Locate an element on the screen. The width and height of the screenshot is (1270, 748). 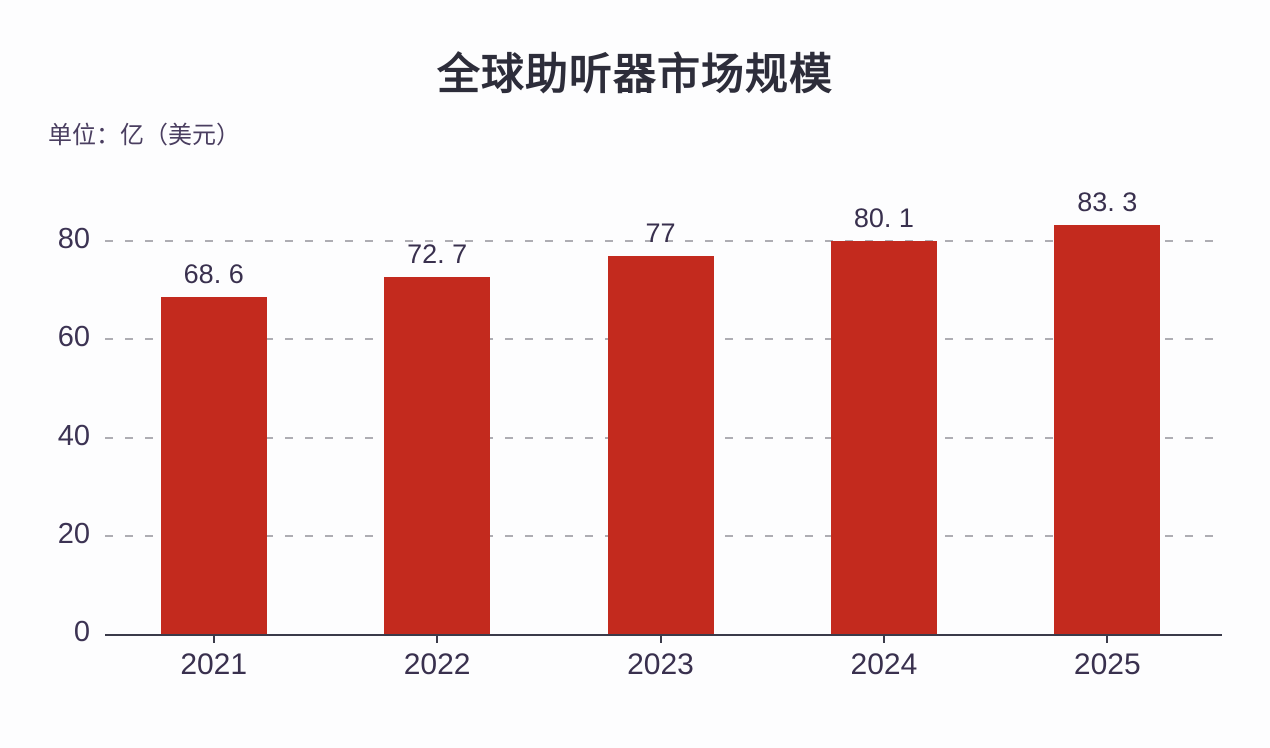
y-tick-label-60: 60 is located at coordinates (73, 337).